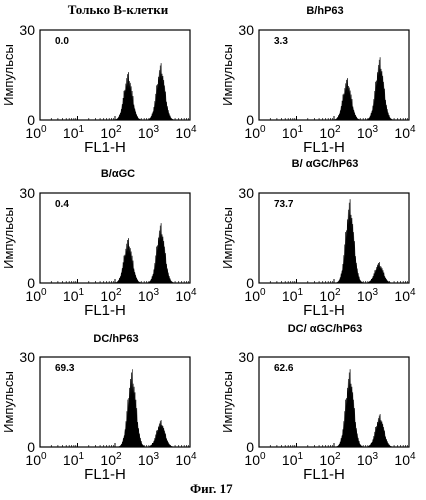  I want to click on panel-title: Только В-клетки, so click(118, 9).